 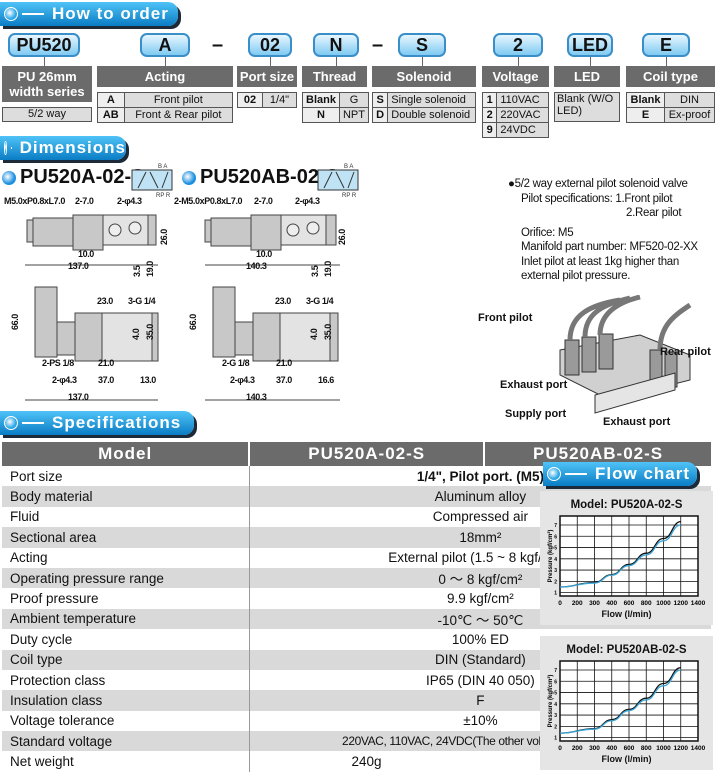 I want to click on dim-13: 13.0, so click(x=148, y=380).